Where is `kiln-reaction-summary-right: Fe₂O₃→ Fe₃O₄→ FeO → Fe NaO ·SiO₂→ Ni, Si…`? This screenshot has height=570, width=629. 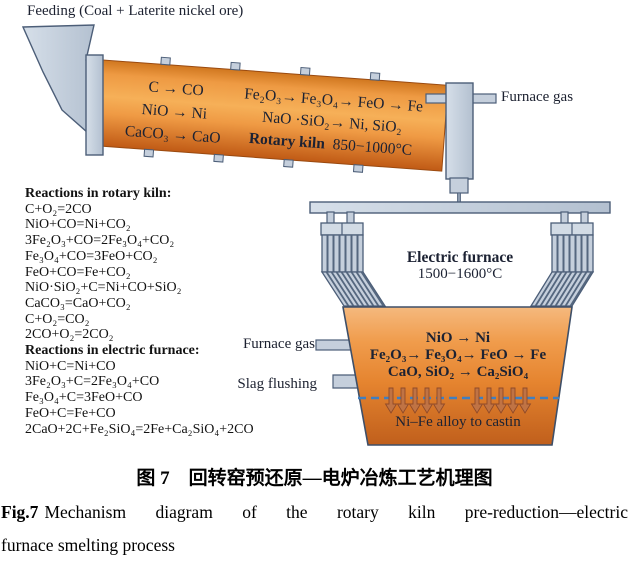
kiln-reaction-summary-right: Fe₂O₃→ Fe₃O₄→ FeO → Fe NaO ·SiO₂→ Ni, Si… is located at coordinates (332, 122).